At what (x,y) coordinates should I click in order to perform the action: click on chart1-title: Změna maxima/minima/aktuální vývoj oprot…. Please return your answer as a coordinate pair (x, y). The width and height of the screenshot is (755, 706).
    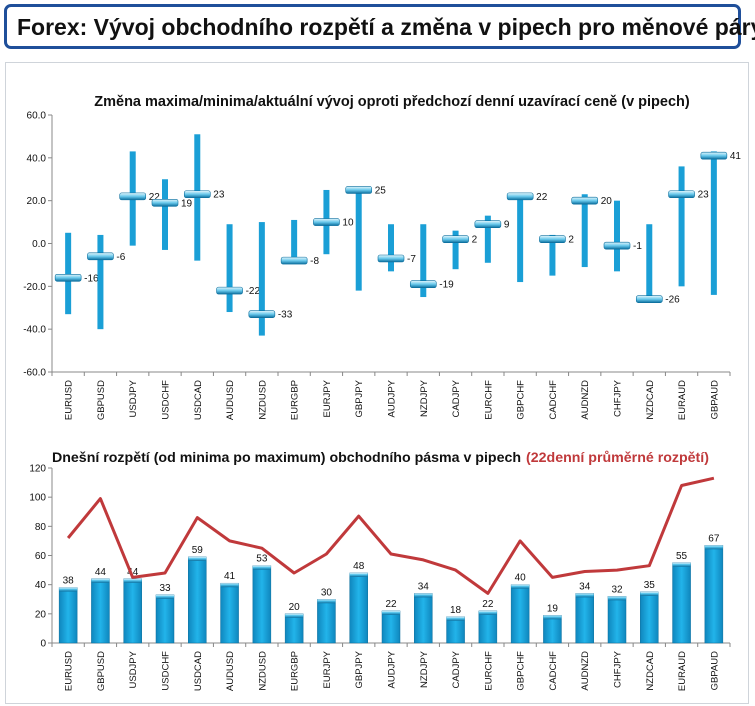
    Looking at the image, I should click on (392, 102).